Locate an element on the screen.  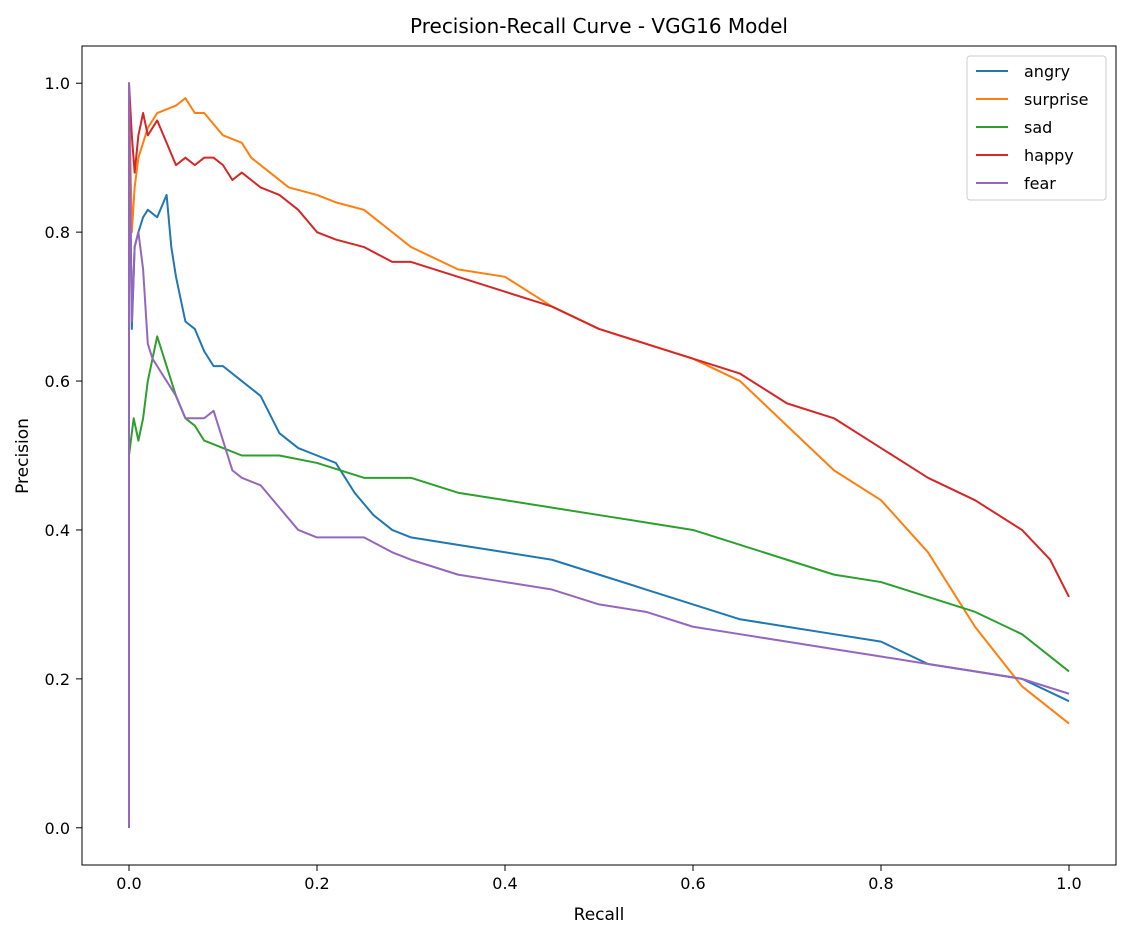
y-tick-label: 0.0 is located at coordinates (57, 828).